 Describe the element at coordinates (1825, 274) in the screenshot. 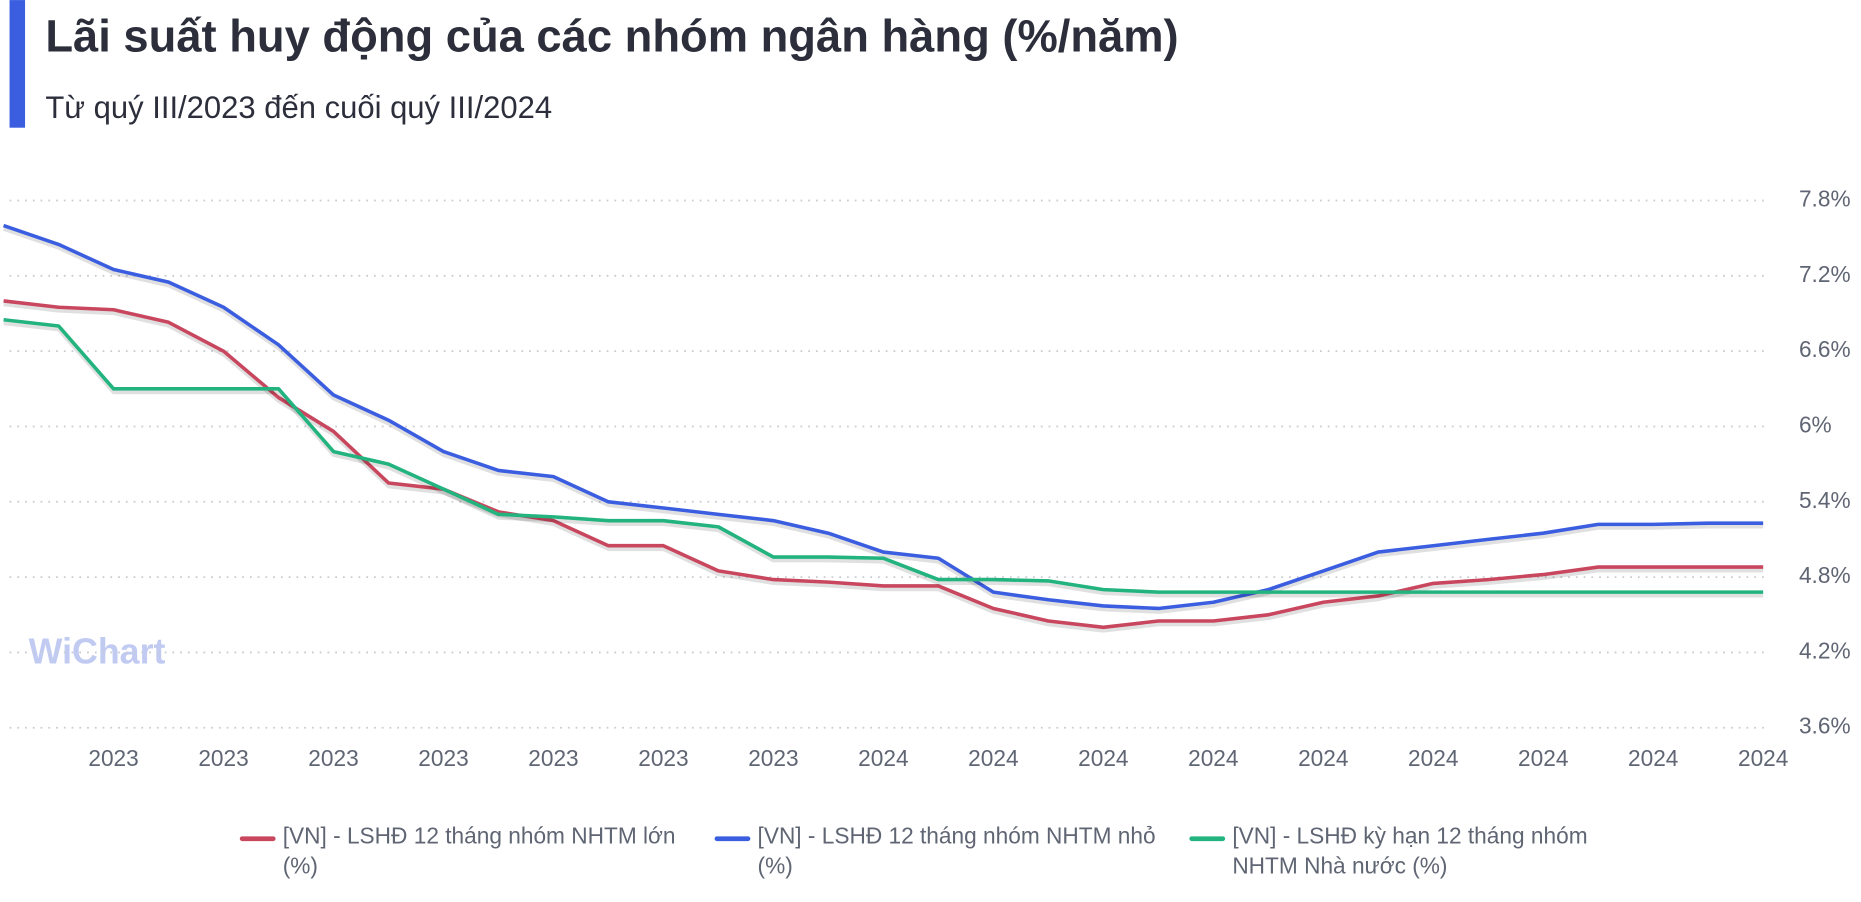

I see `y-tick-label: 7.2%` at that location.